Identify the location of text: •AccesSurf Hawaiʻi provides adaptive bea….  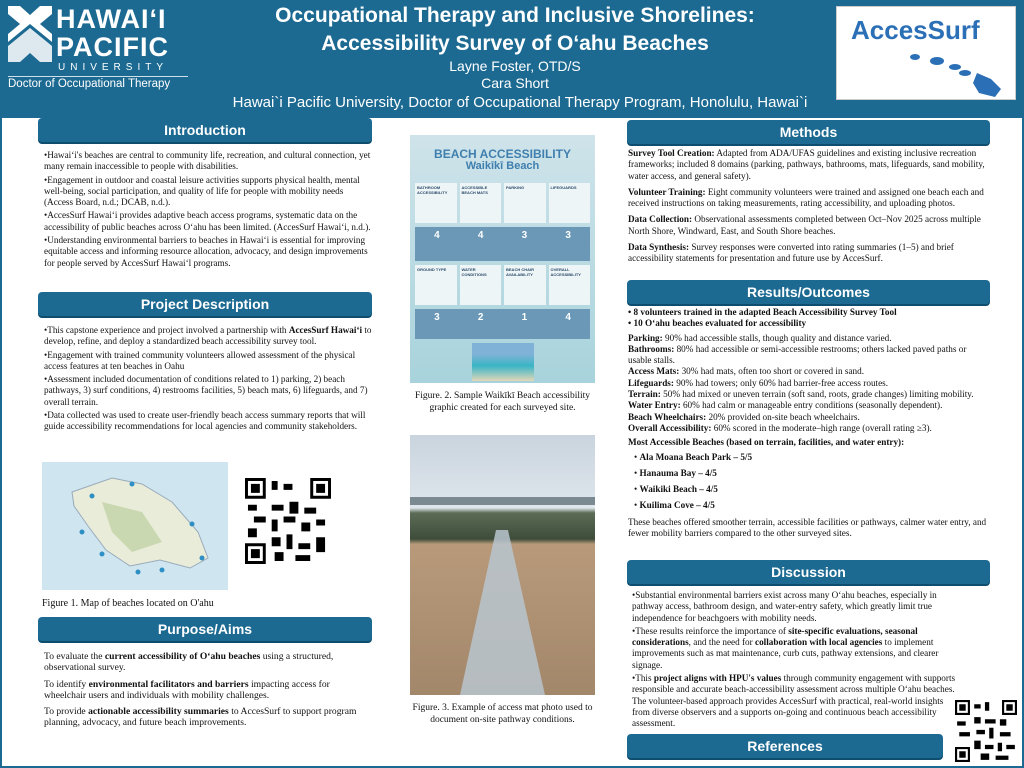
(207, 221).